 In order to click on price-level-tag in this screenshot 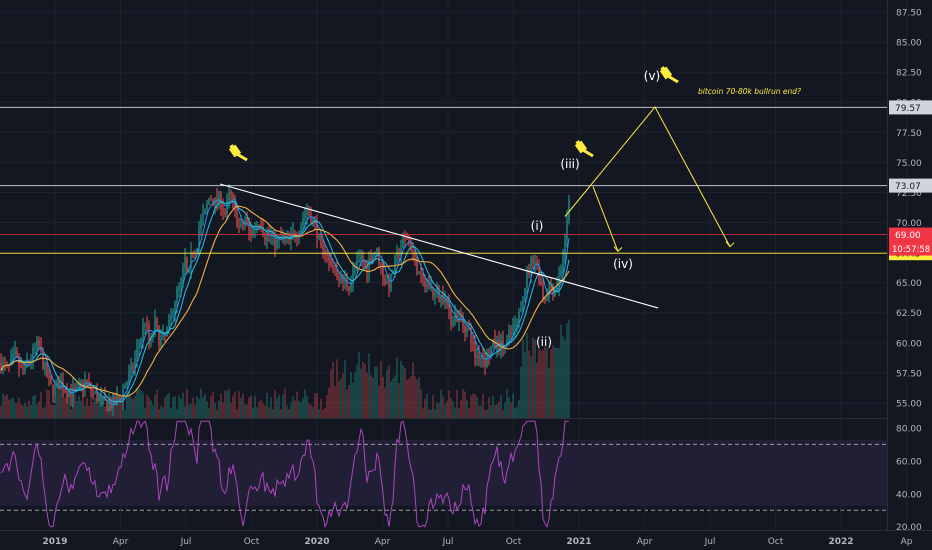, I will do `click(910, 107)`.